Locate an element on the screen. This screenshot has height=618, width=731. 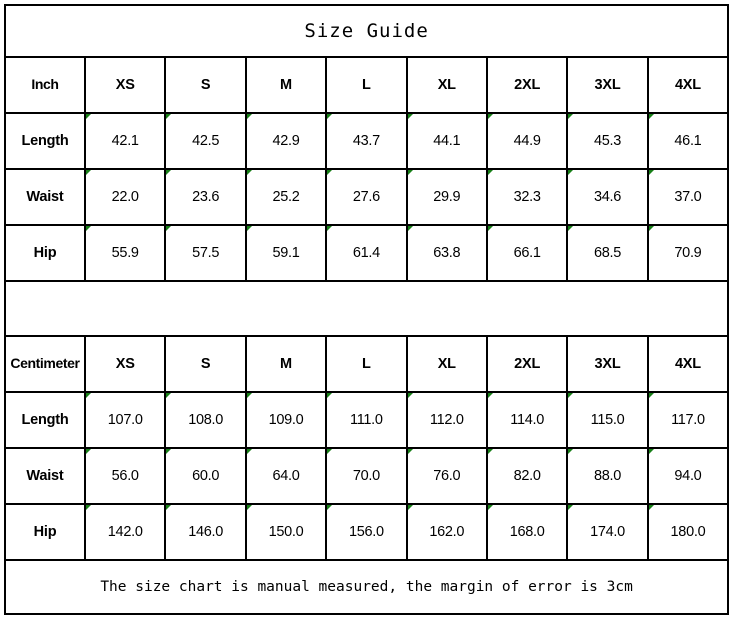
inch-unit-header: Inch is located at coordinates (45, 85).